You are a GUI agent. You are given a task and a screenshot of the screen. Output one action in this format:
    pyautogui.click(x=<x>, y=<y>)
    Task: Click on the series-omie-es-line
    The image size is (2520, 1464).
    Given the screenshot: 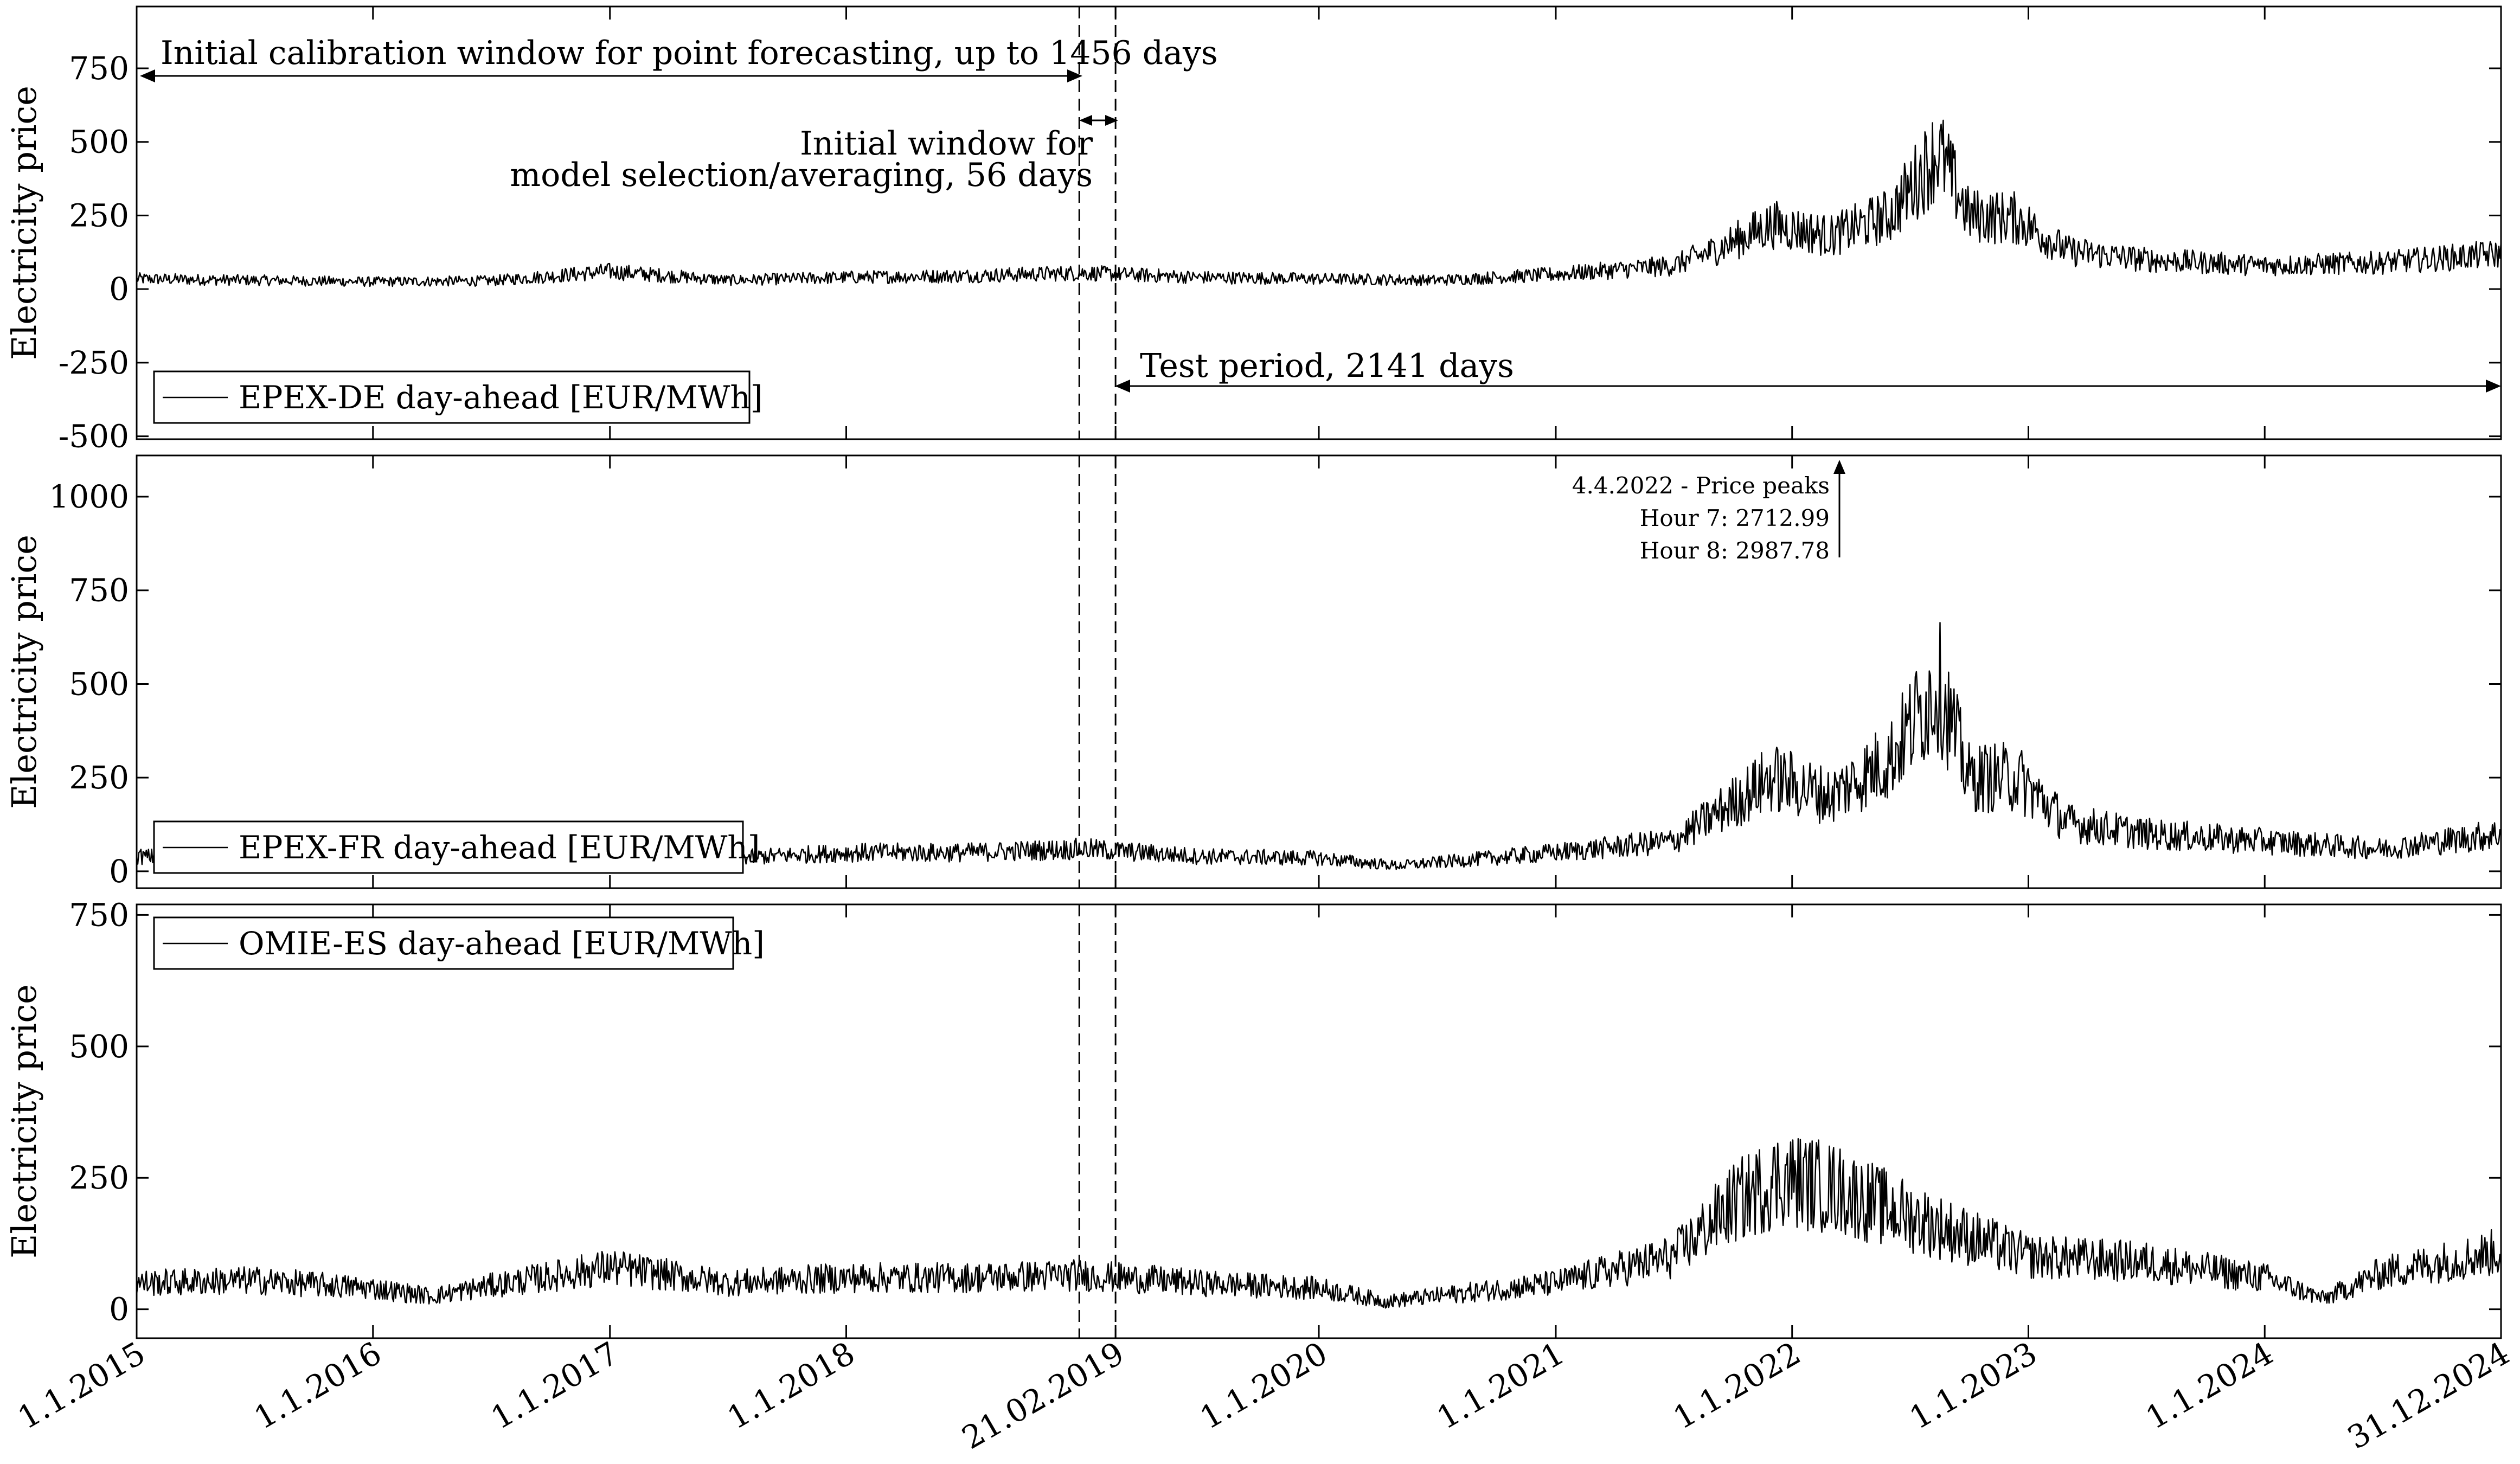 What is the action you would take?
    pyautogui.click(x=1319, y=1223)
    